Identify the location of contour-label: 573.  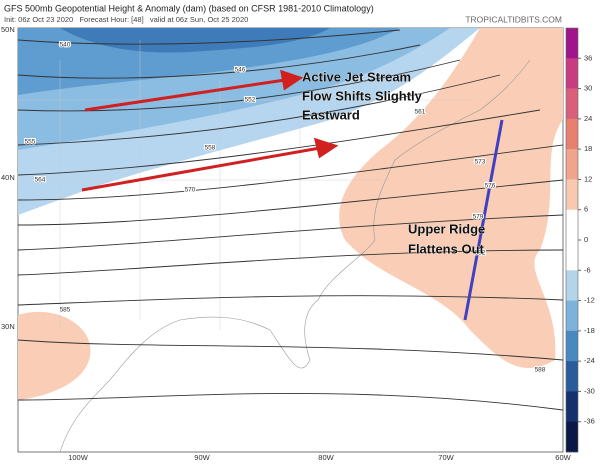
(480, 162).